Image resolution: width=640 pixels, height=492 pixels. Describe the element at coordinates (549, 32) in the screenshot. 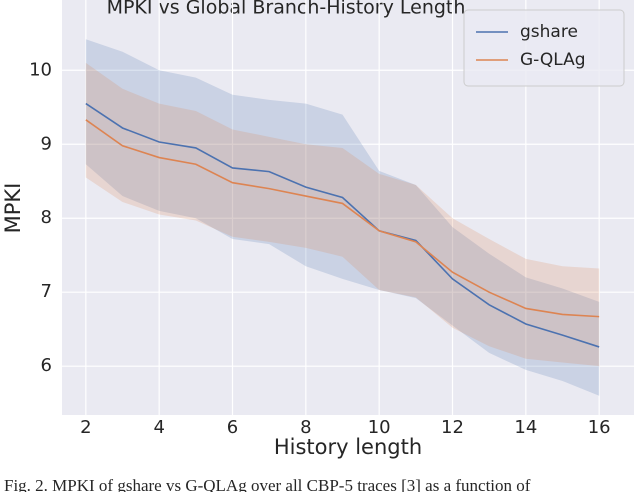

I see `legend-label: gshare` at that location.